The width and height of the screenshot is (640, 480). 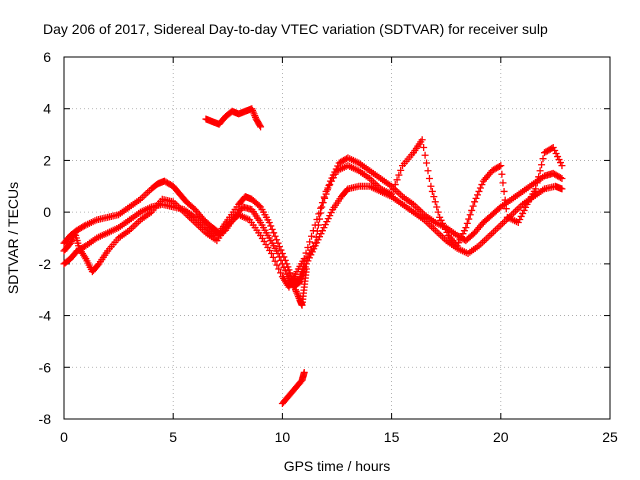 I want to click on series-segment-low, so click(x=293, y=387).